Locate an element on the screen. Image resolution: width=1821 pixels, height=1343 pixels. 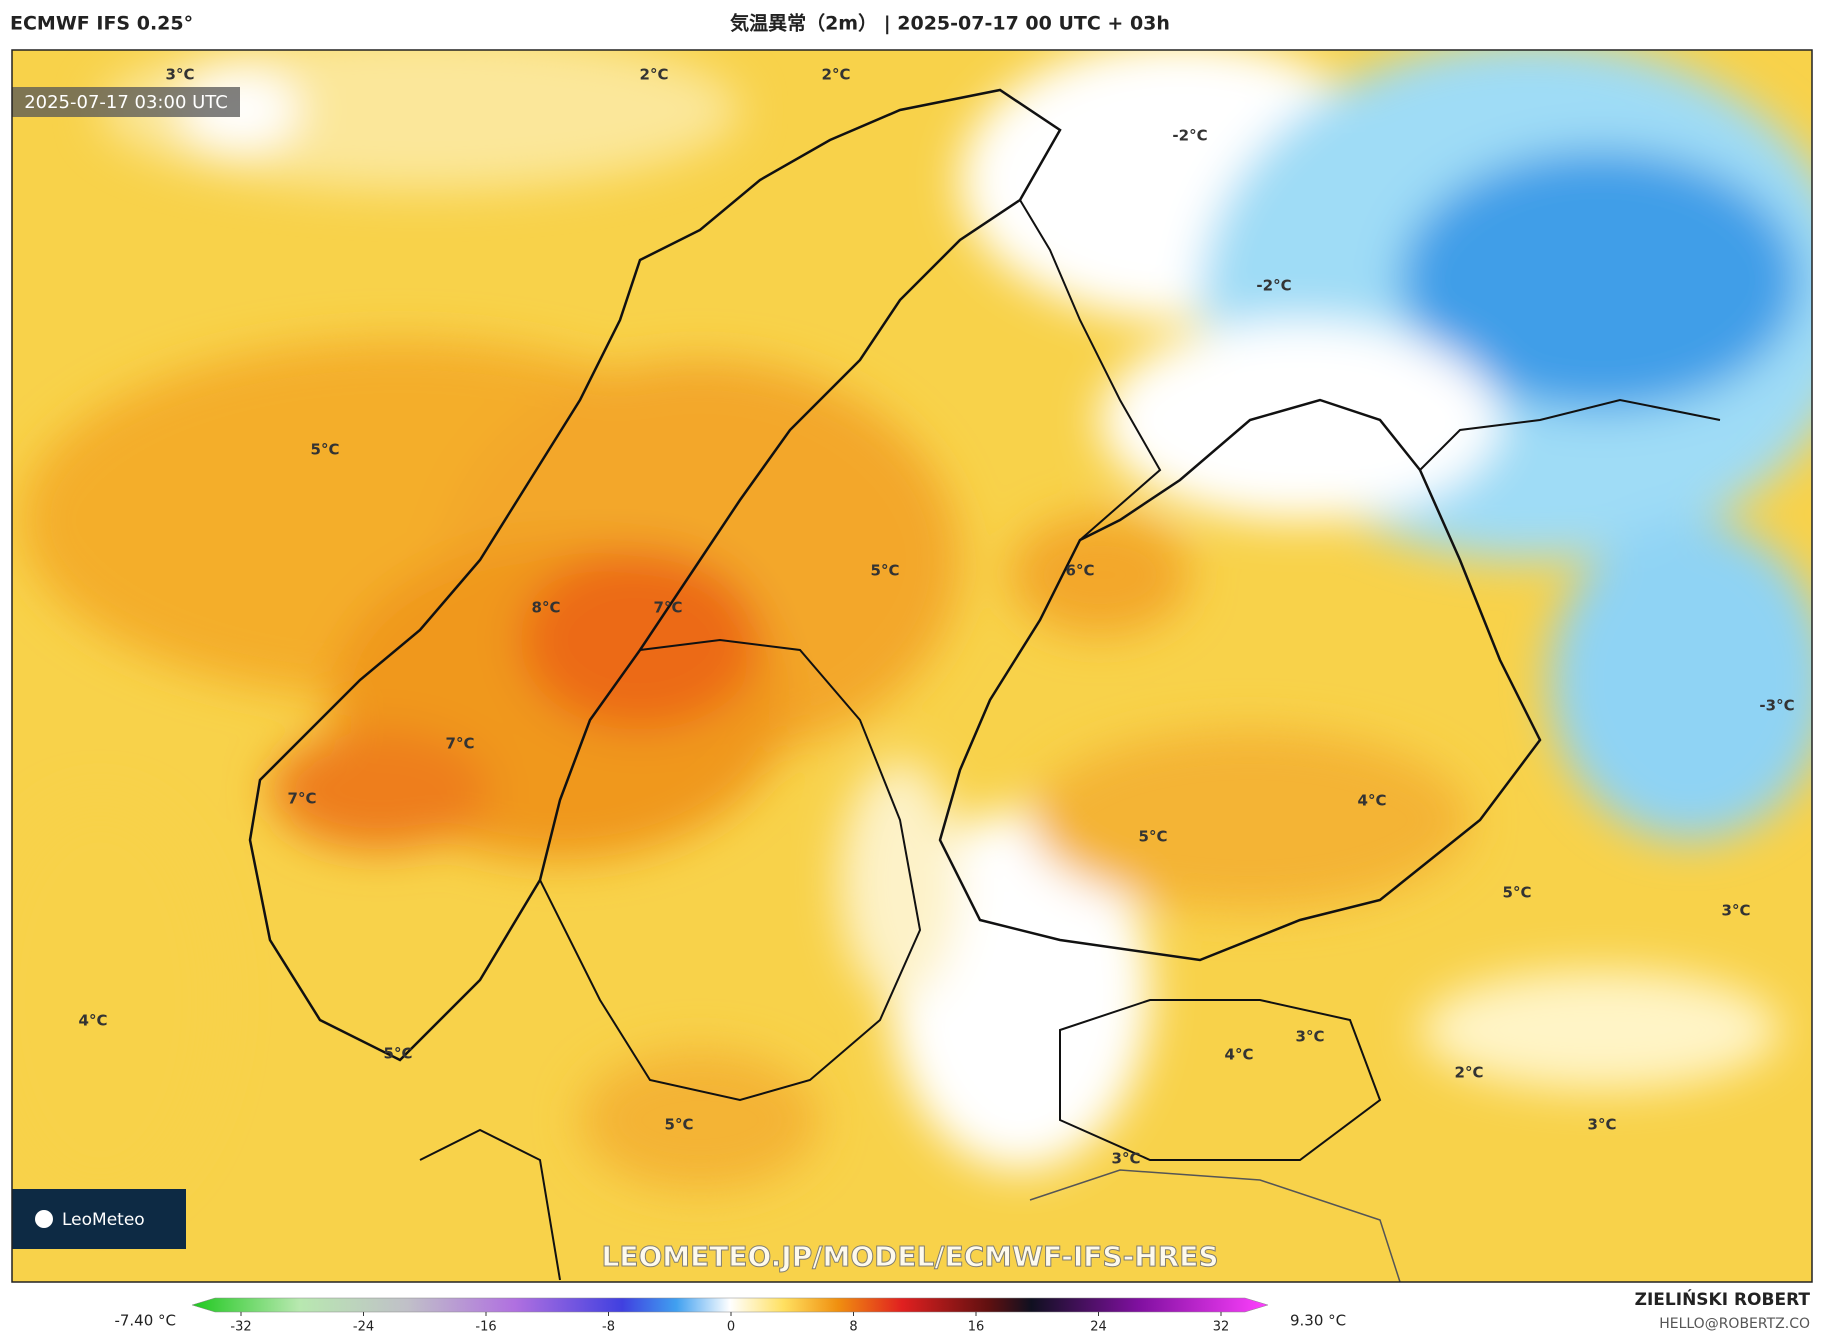
timestamp-box is located at coordinates (126, 102).